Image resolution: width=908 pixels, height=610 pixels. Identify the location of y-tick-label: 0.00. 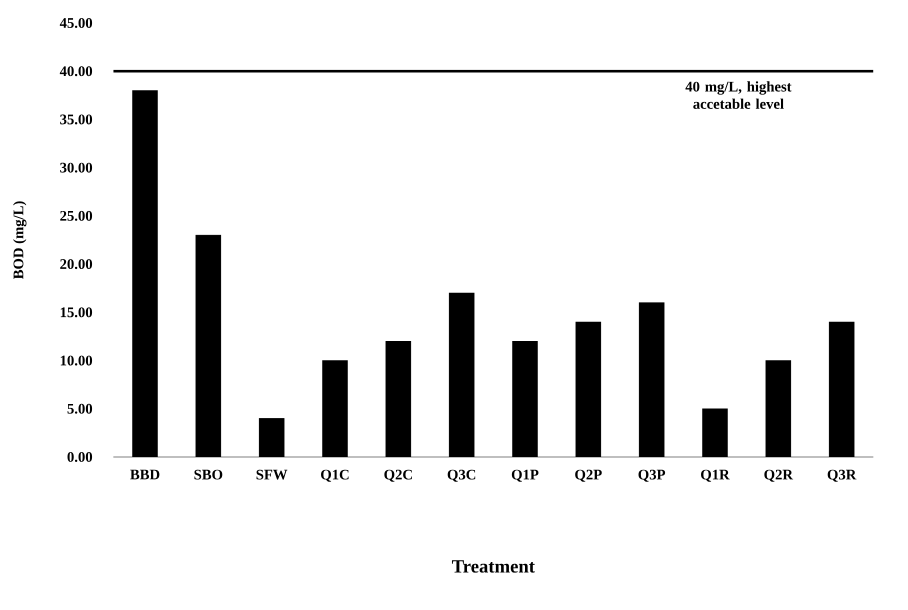
(80, 457).